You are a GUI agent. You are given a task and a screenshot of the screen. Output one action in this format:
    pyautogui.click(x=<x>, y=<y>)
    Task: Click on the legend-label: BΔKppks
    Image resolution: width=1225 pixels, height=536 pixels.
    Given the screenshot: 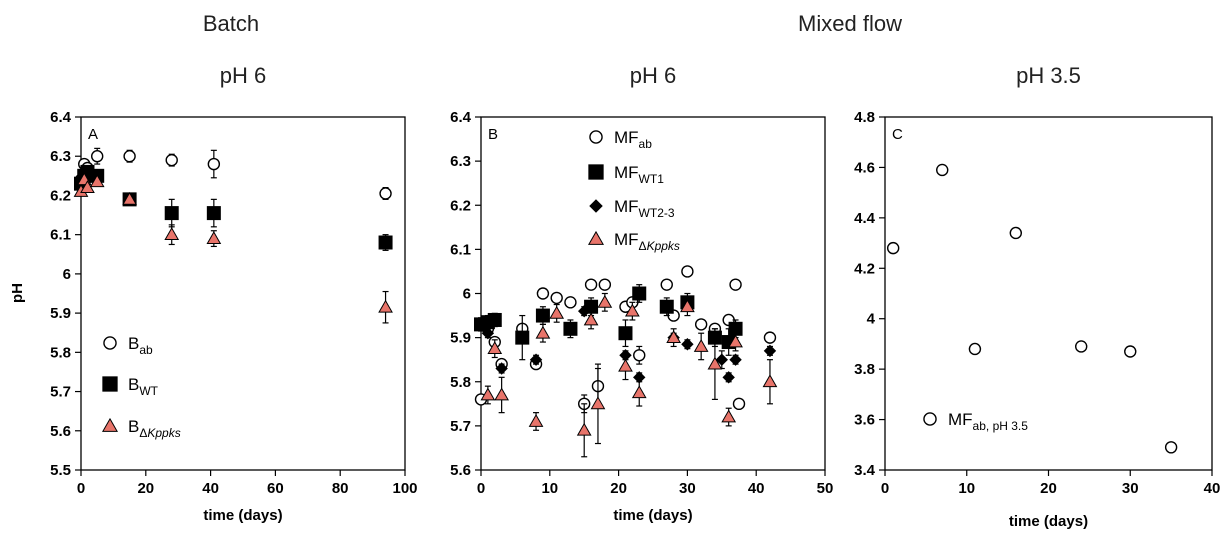 What is the action you would take?
    pyautogui.click(x=154, y=428)
    